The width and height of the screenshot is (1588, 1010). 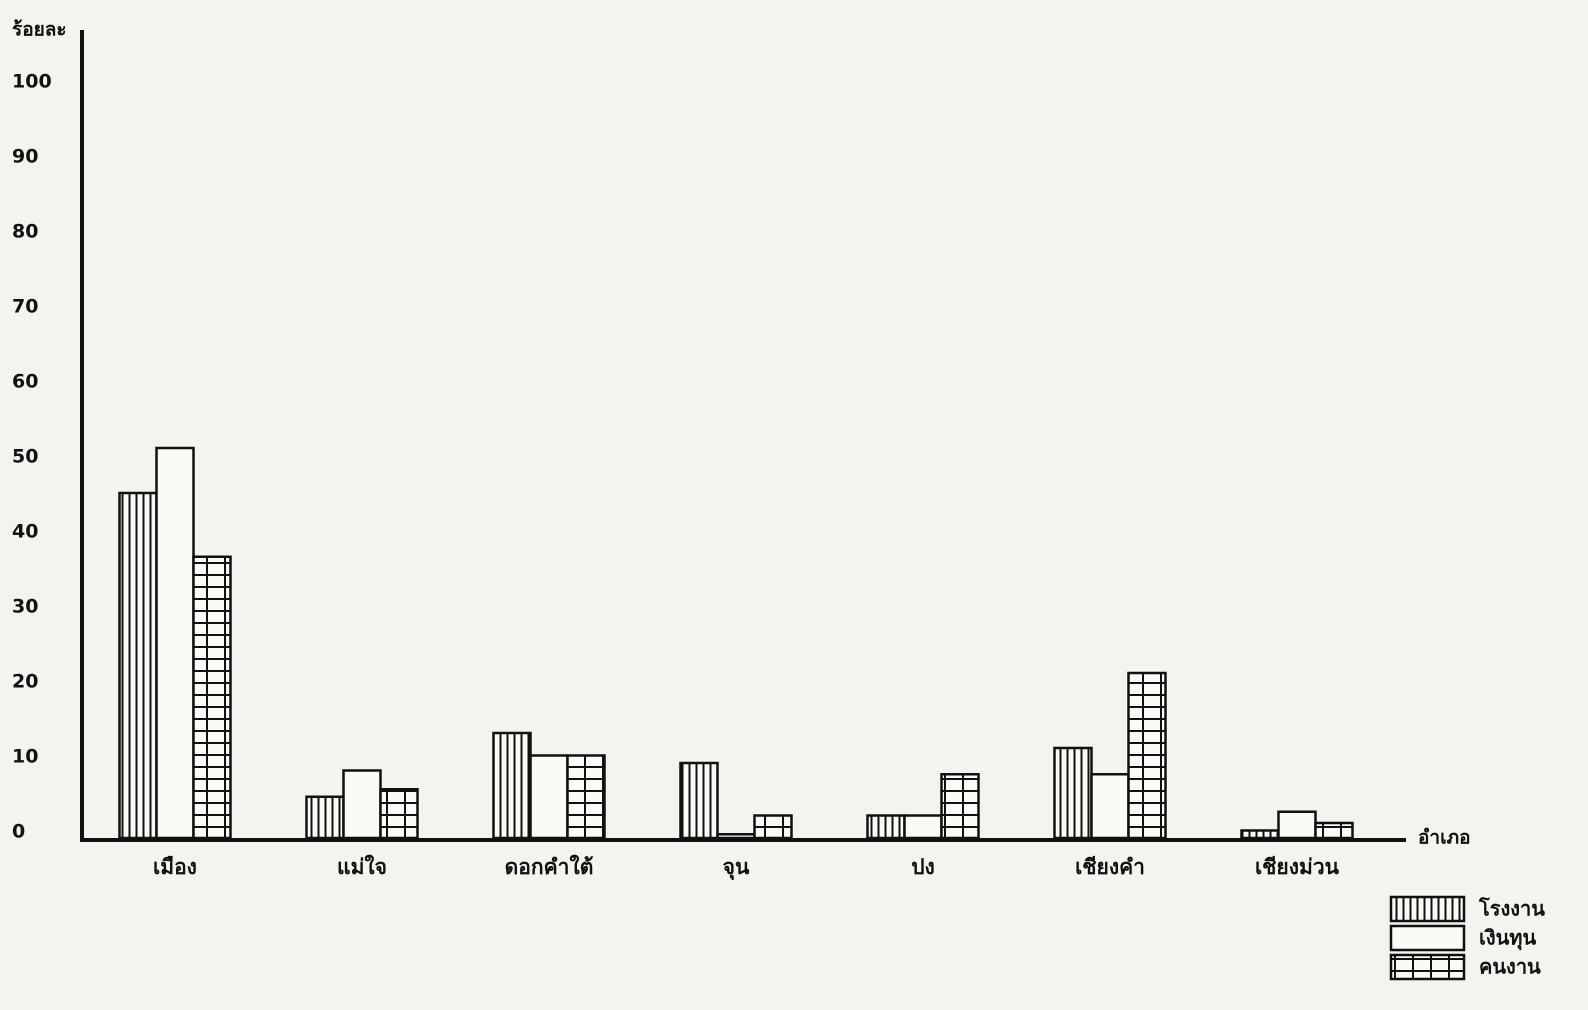 What do you see at coordinates (1297, 867) in the screenshot?
I see `x-tick-label: เชียงม่วน` at bounding box center [1297, 867].